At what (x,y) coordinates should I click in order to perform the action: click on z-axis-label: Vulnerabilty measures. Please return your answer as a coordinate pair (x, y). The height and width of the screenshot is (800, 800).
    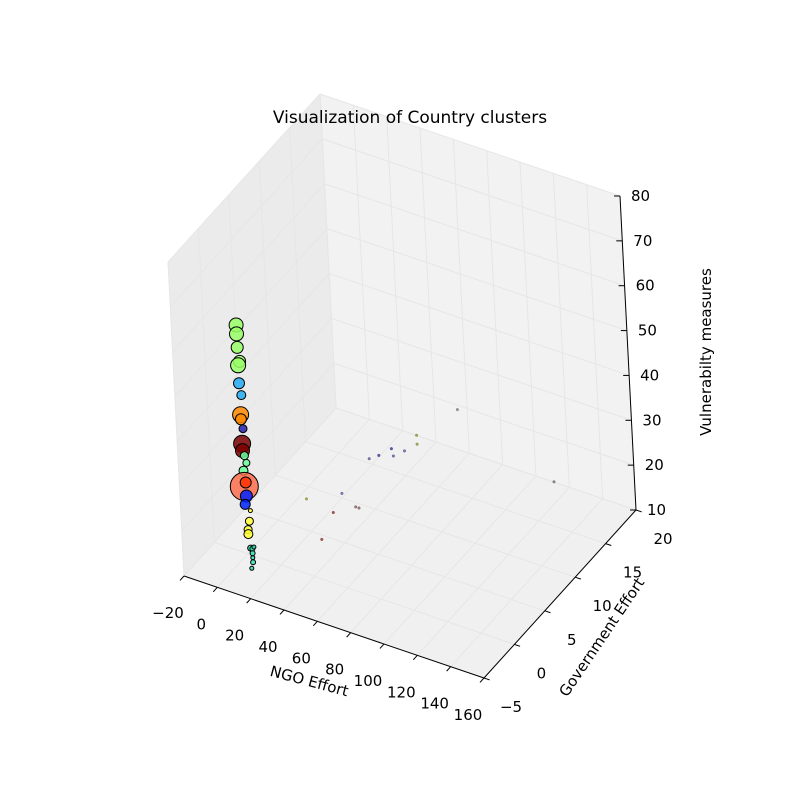
    Looking at the image, I should click on (706, 352).